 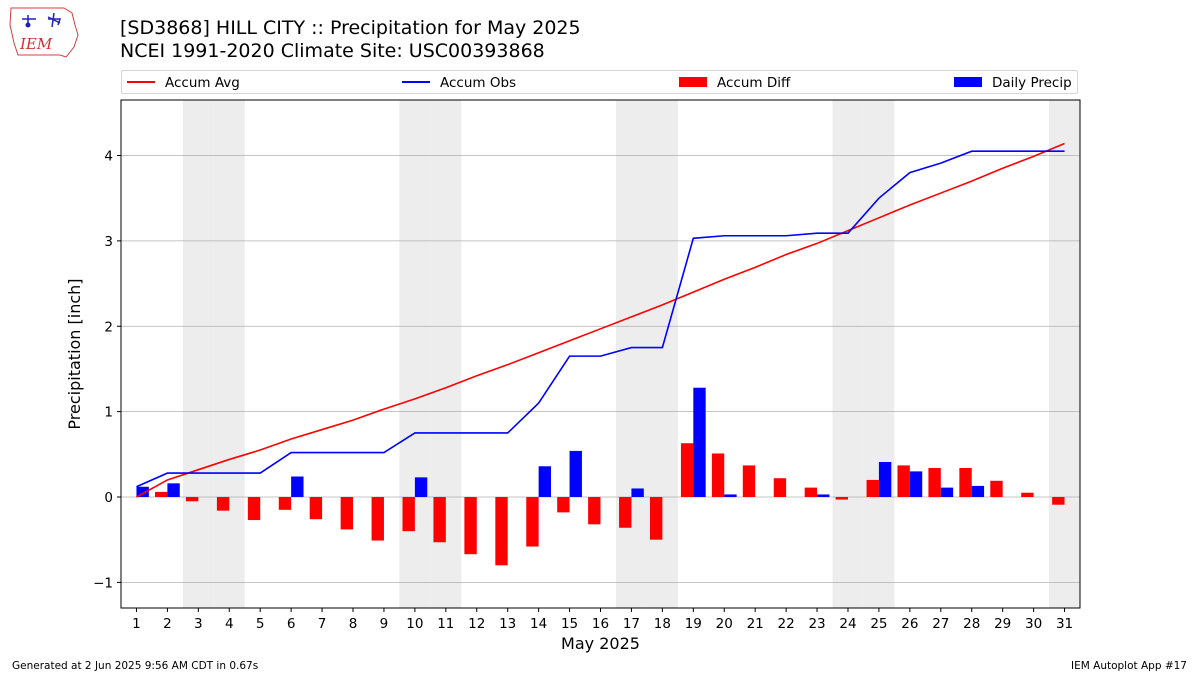 I want to click on legend-label-daily-precip: Daily Precip, so click(x=1032, y=83).